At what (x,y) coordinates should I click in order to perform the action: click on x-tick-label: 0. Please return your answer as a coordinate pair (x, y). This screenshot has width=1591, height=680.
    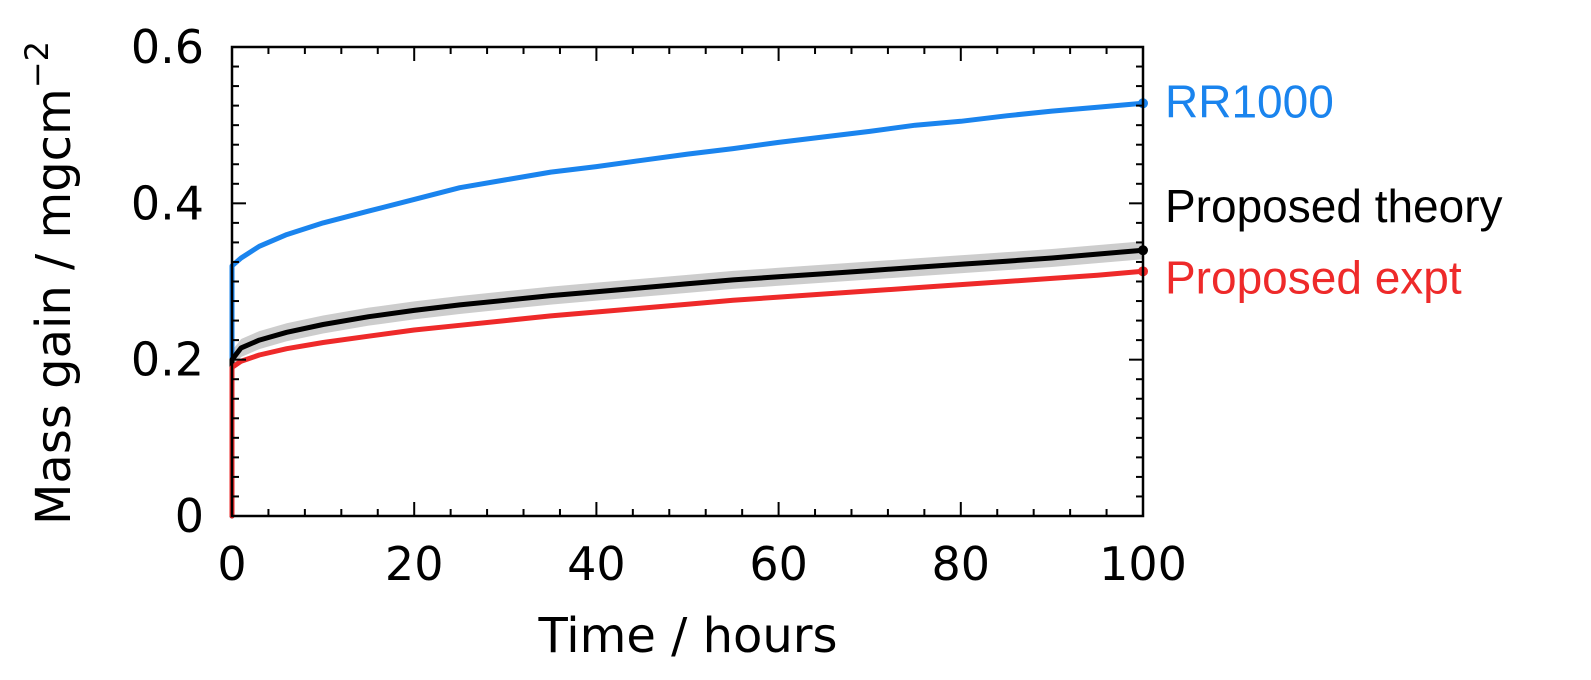
    Looking at the image, I should click on (231, 564).